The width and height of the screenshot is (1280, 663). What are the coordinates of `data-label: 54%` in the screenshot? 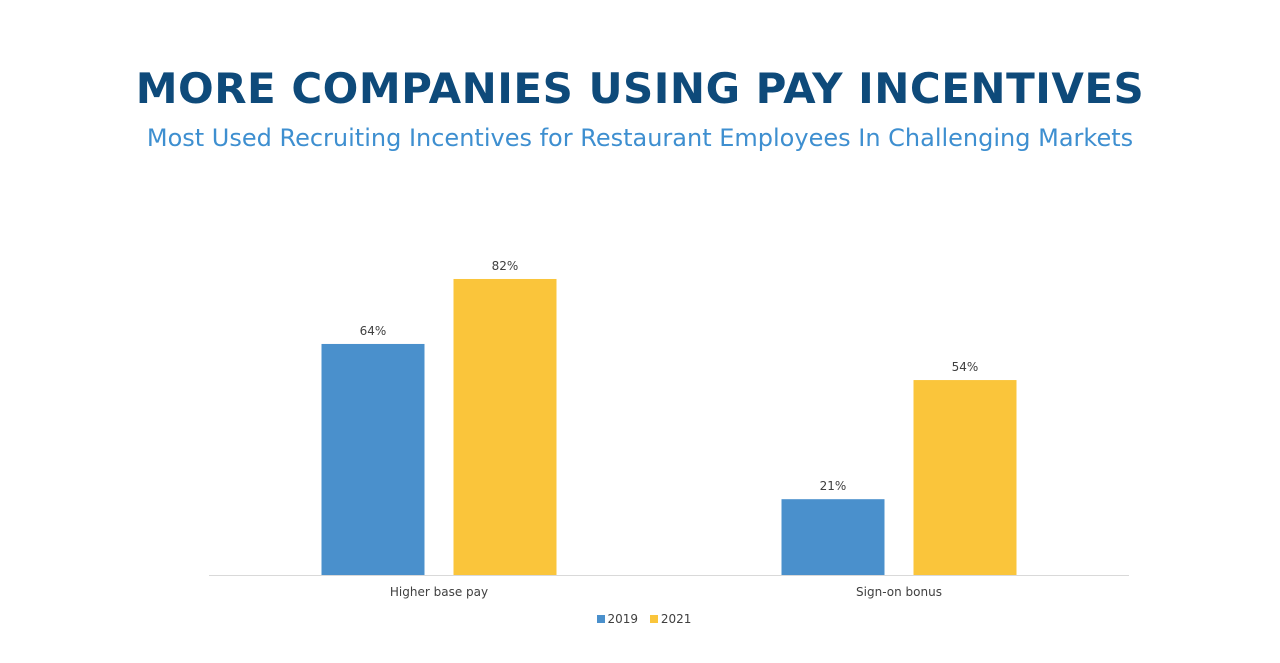 It's located at (965, 367).